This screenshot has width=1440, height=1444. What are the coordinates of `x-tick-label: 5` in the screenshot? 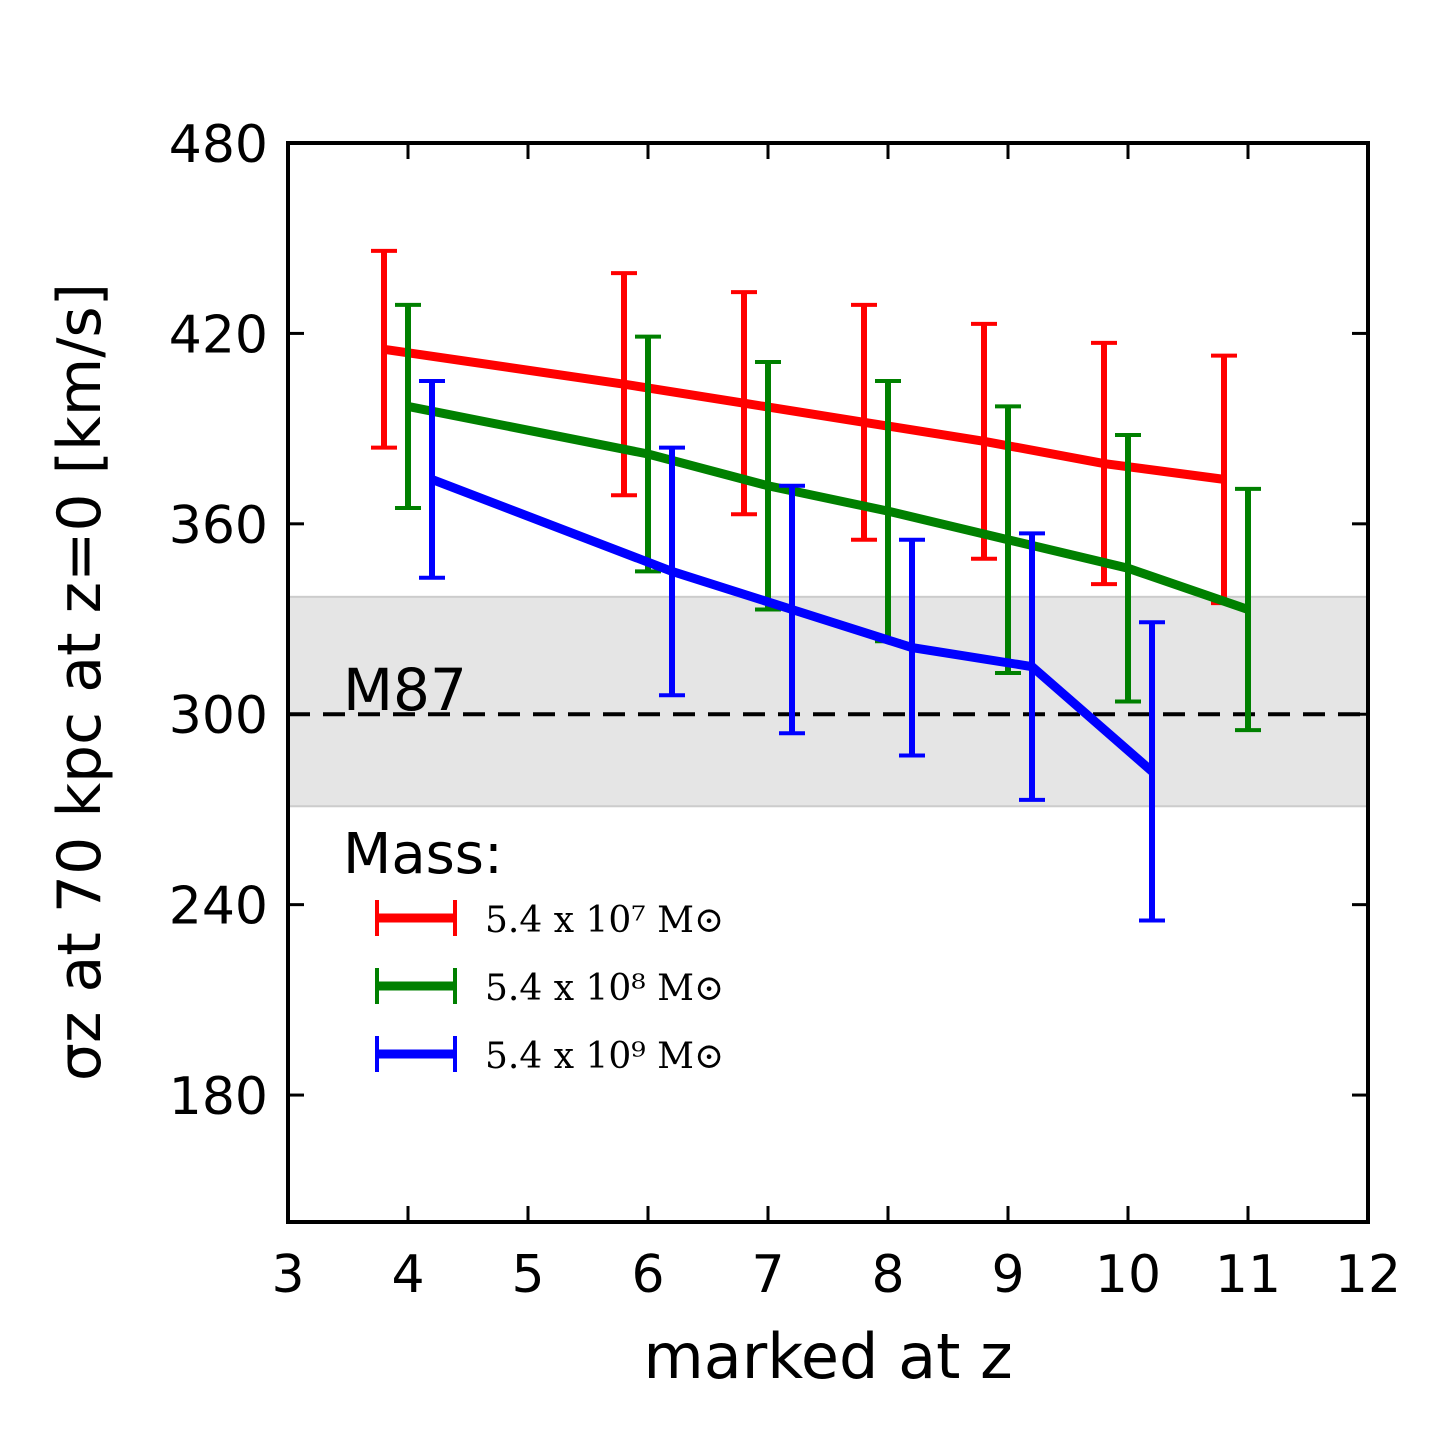 It's located at (527, 1275).